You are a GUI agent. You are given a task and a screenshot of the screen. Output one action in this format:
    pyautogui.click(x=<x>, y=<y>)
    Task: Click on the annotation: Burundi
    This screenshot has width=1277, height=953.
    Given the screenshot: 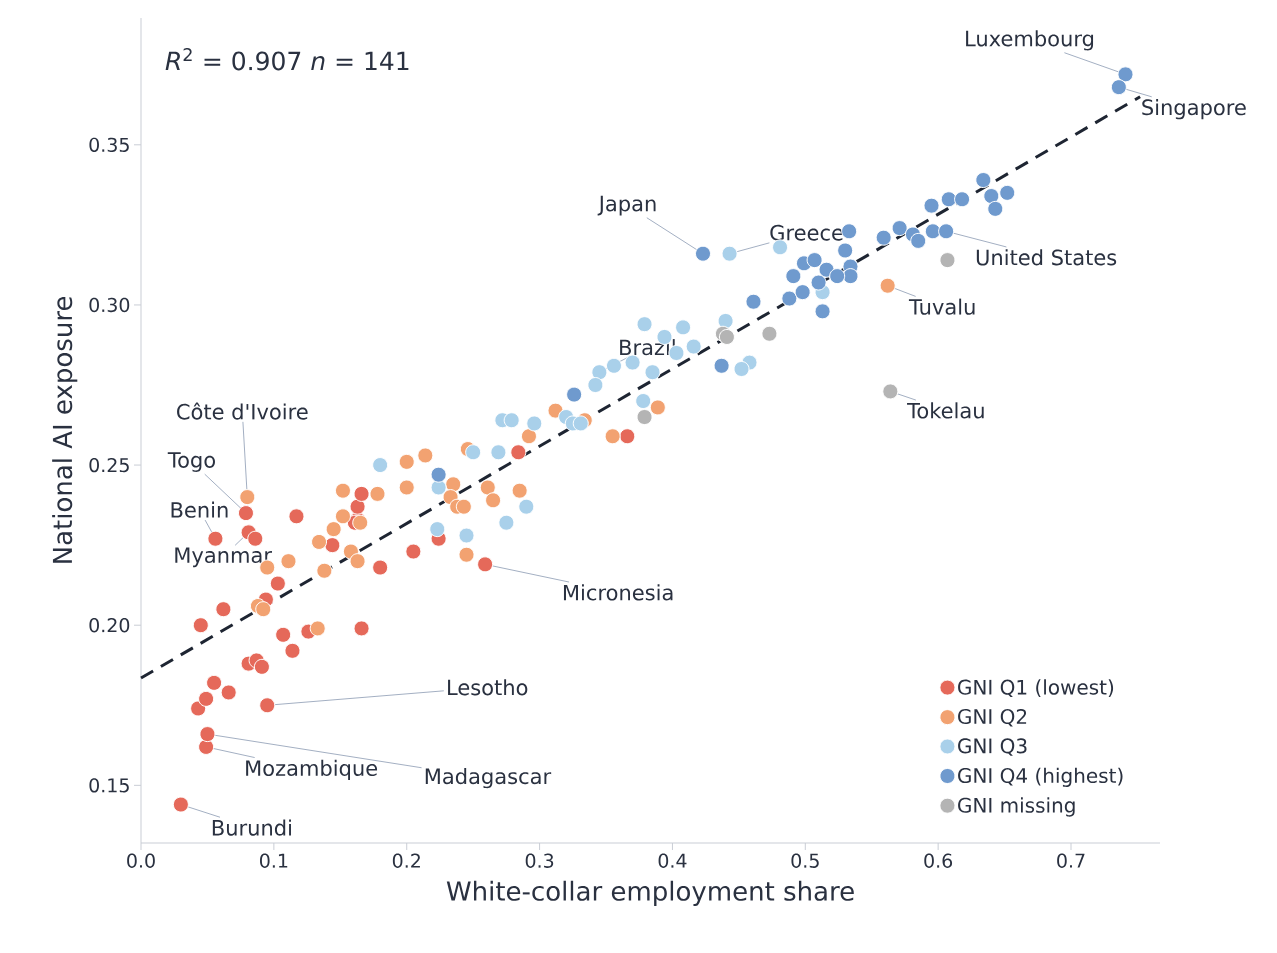 What is the action you would take?
    pyautogui.click(x=251, y=827)
    